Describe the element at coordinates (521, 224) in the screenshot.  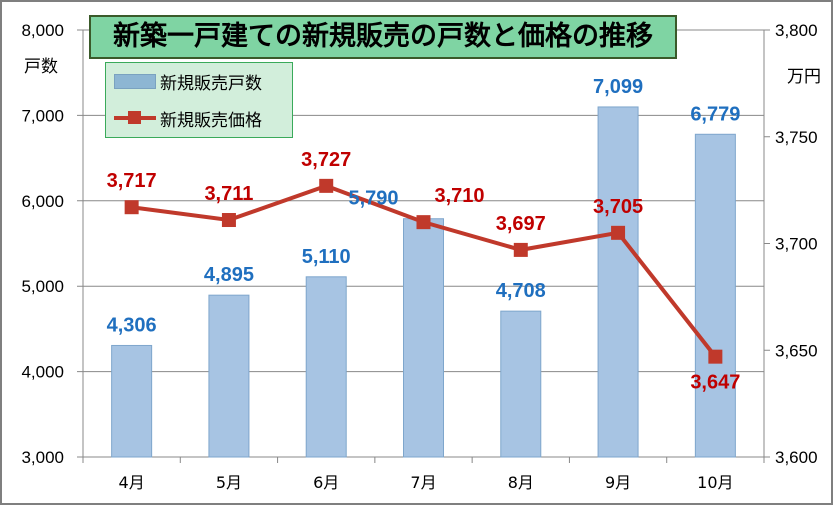
I see `price-data-label: 3,697` at that location.